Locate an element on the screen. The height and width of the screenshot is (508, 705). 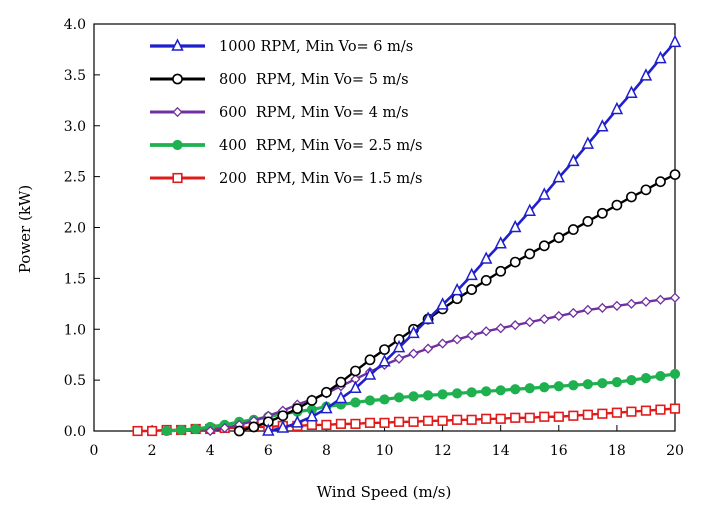
legend-label: 400 RPM, Min Vo= 2.5 m/s is located at coordinates (320, 146).